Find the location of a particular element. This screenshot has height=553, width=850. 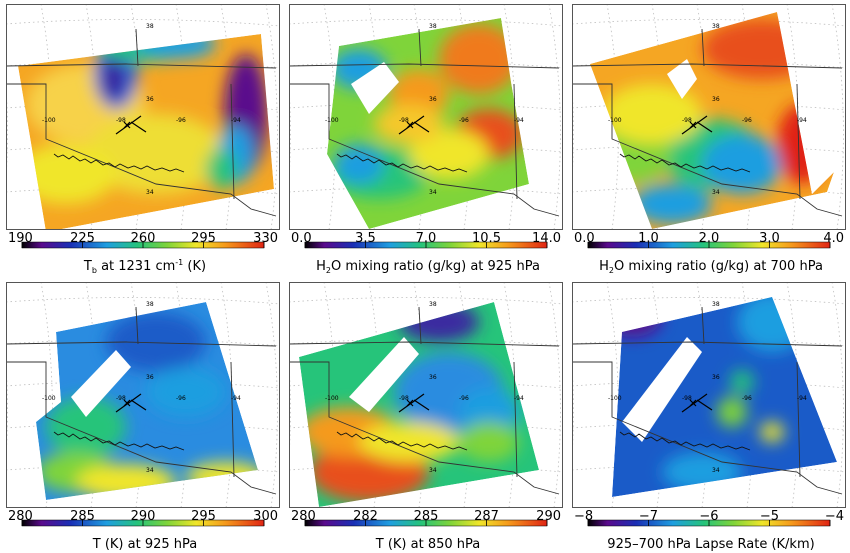

colorbar: 0.0 3.5 7.0 10.5 14.0 is located at coordinates (426, 240).